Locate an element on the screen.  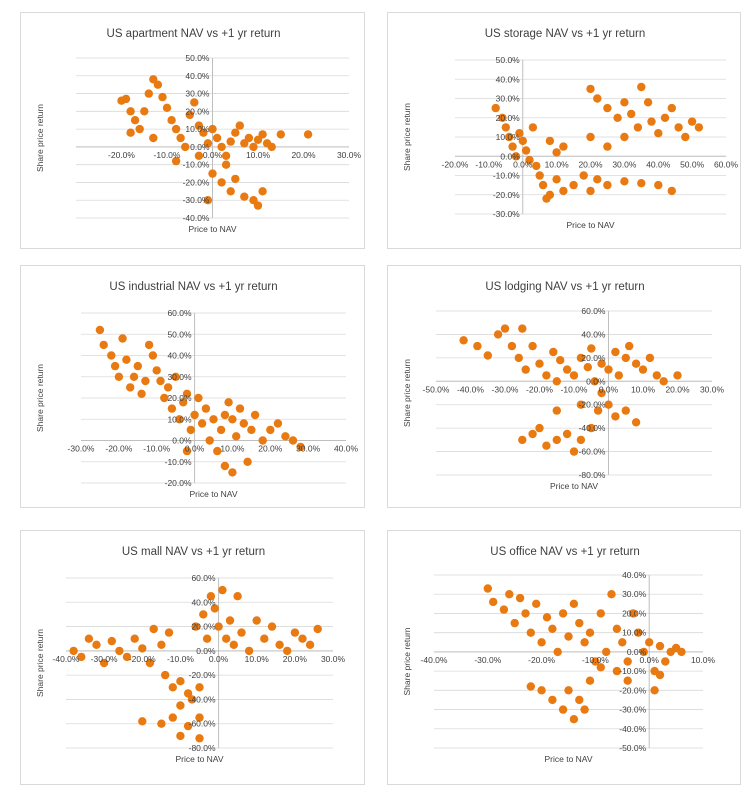
x-tick-label: -10.0% is located at coordinates (595, 660).